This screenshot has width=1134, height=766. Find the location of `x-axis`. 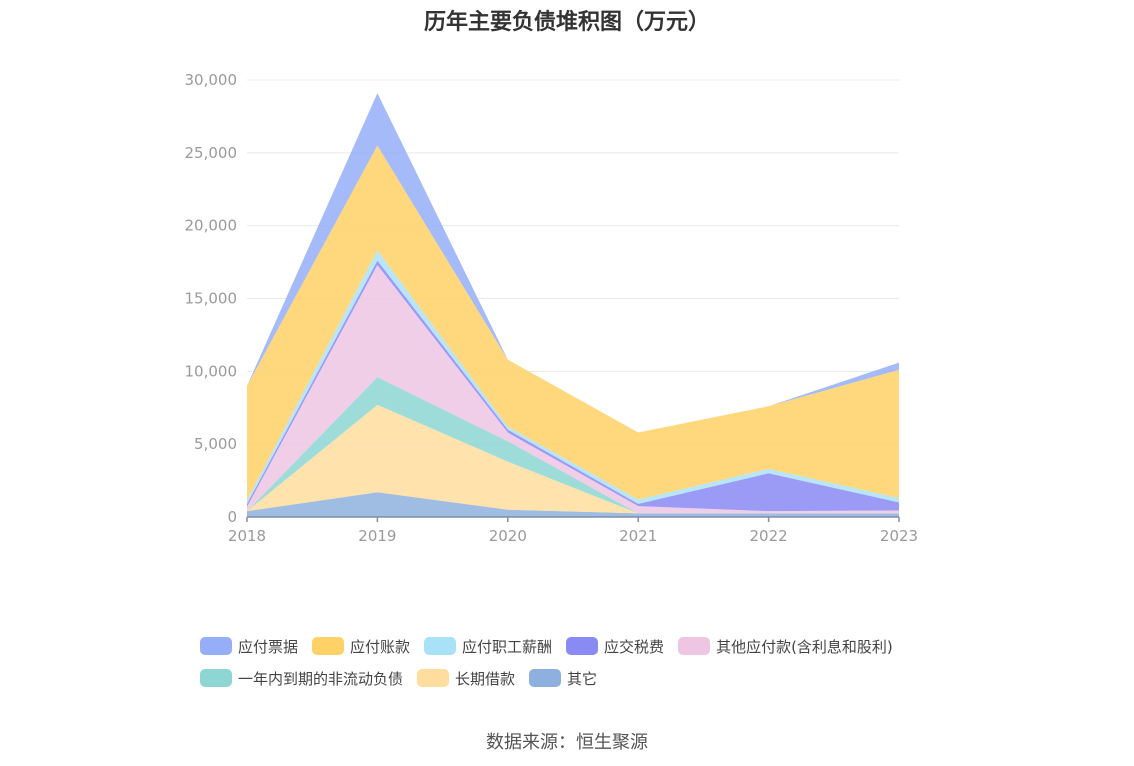

x-axis is located at coordinates (573, 519).